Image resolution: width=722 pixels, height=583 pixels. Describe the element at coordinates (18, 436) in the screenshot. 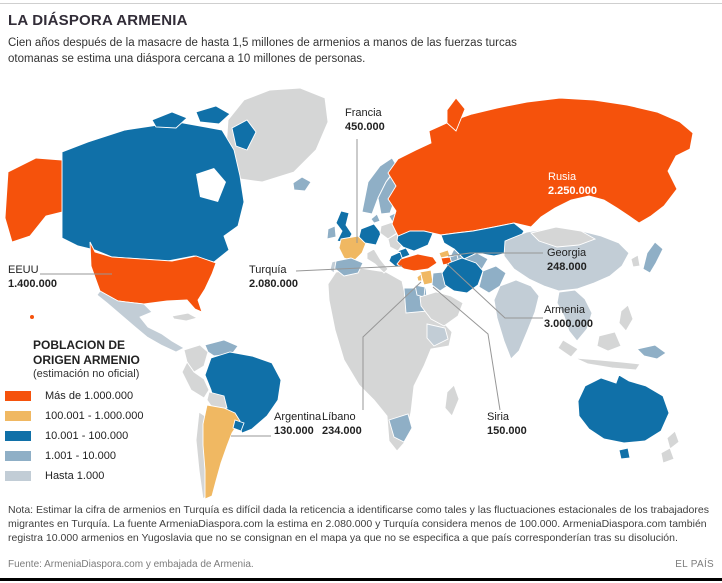

I see `legend-swatch-10k-100k` at that location.